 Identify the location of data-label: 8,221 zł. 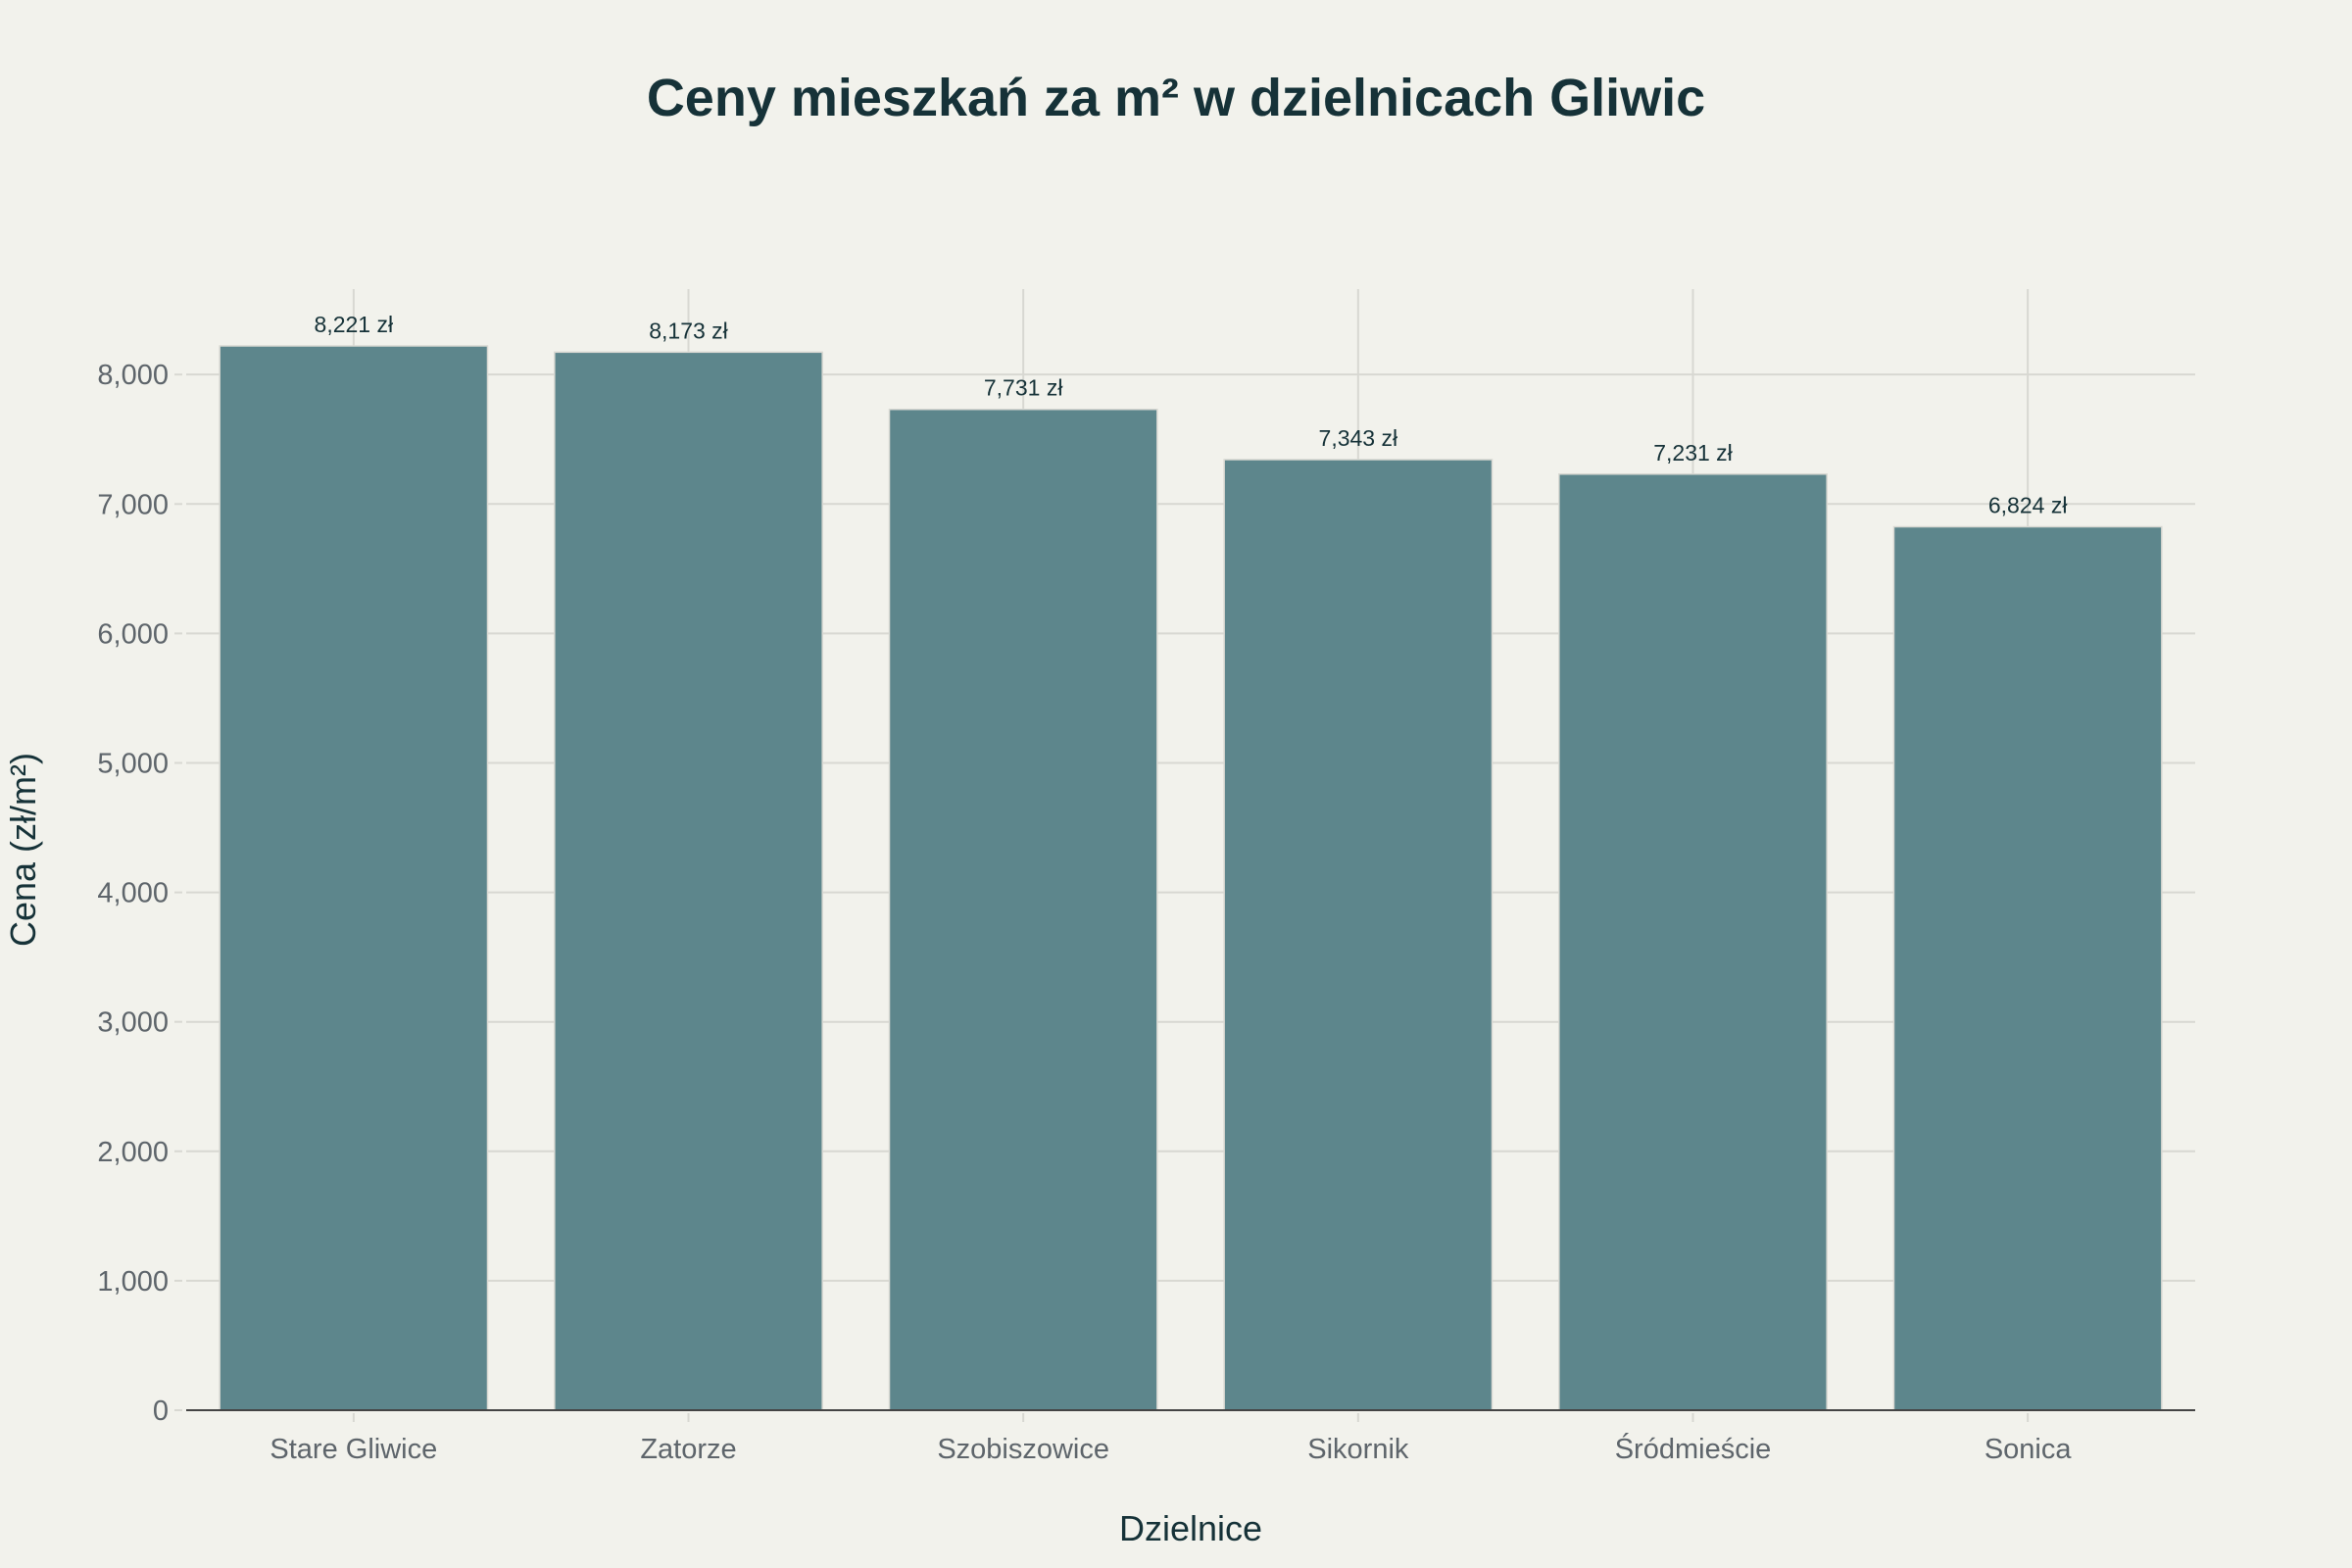
(354, 324).